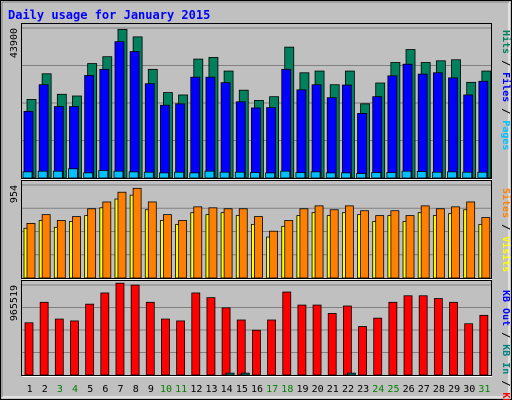 The height and width of the screenshot is (400, 512). Describe the element at coordinates (272, 389) in the screenshot. I see `day-label: 17` at that location.